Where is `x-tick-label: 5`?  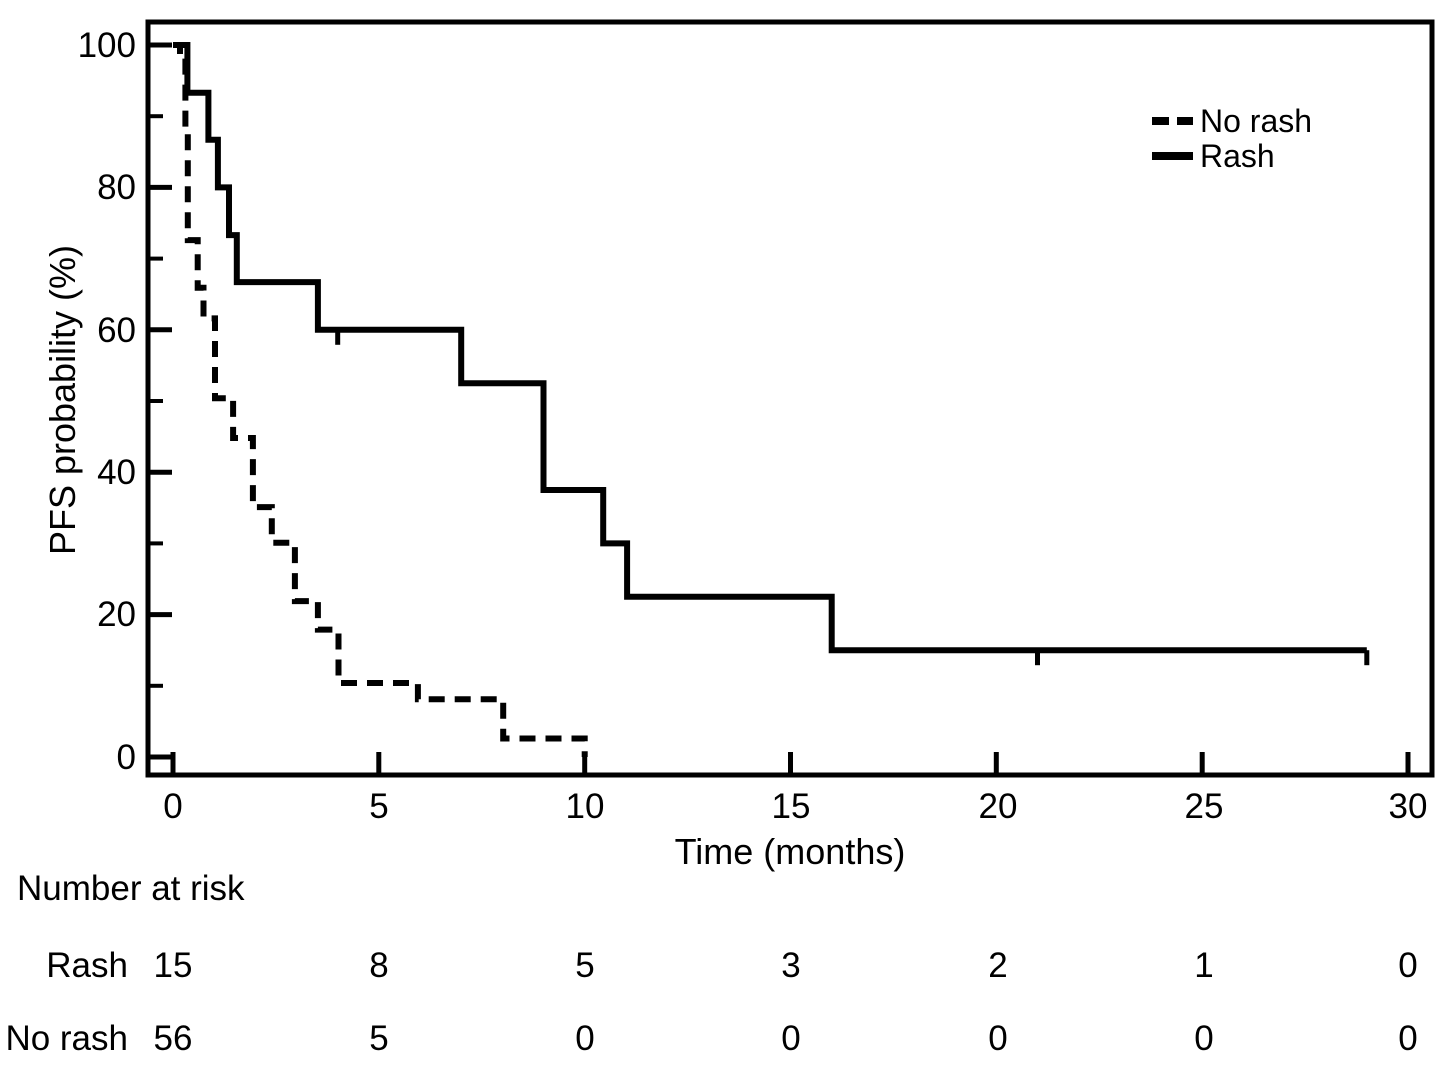 x-tick-label: 5 is located at coordinates (378, 806).